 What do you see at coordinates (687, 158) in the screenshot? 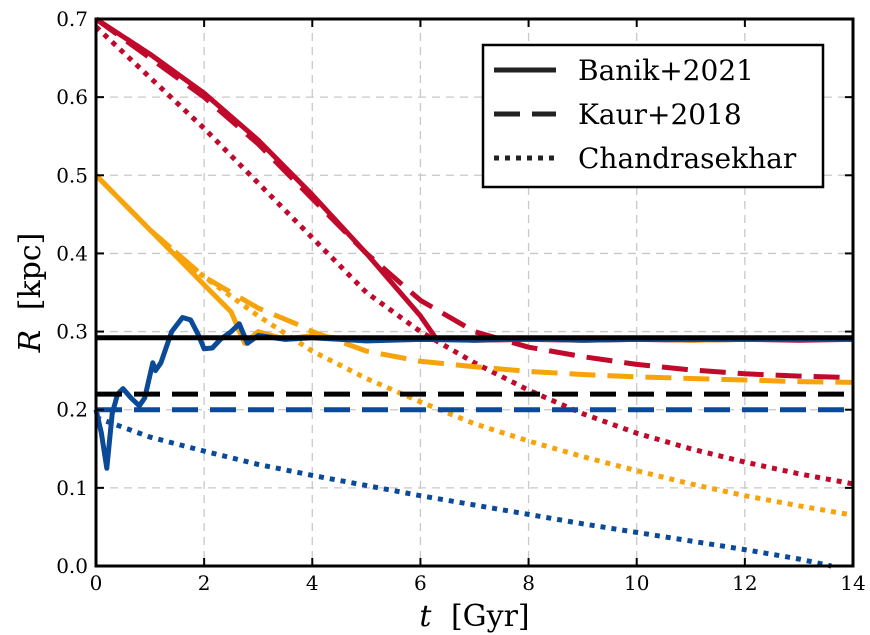
I see `legend-label-2: Chandrasekhar` at bounding box center [687, 158].